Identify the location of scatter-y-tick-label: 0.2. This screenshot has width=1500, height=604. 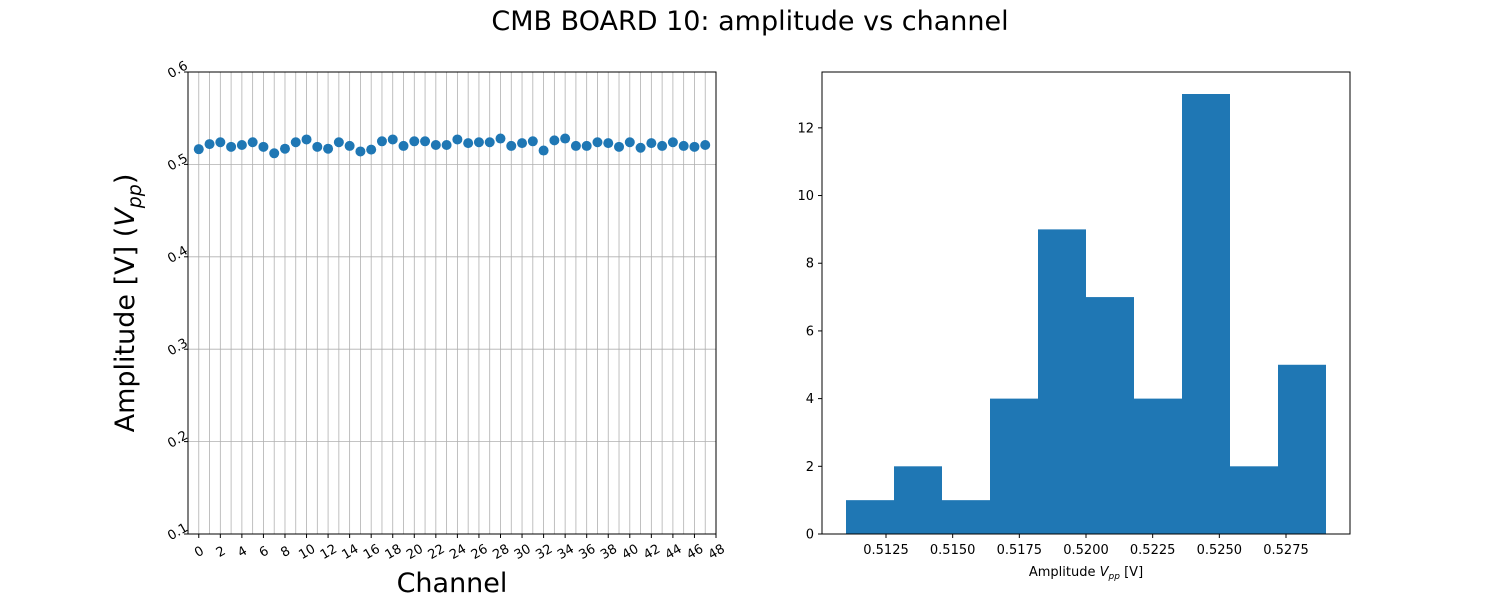
(177, 439).